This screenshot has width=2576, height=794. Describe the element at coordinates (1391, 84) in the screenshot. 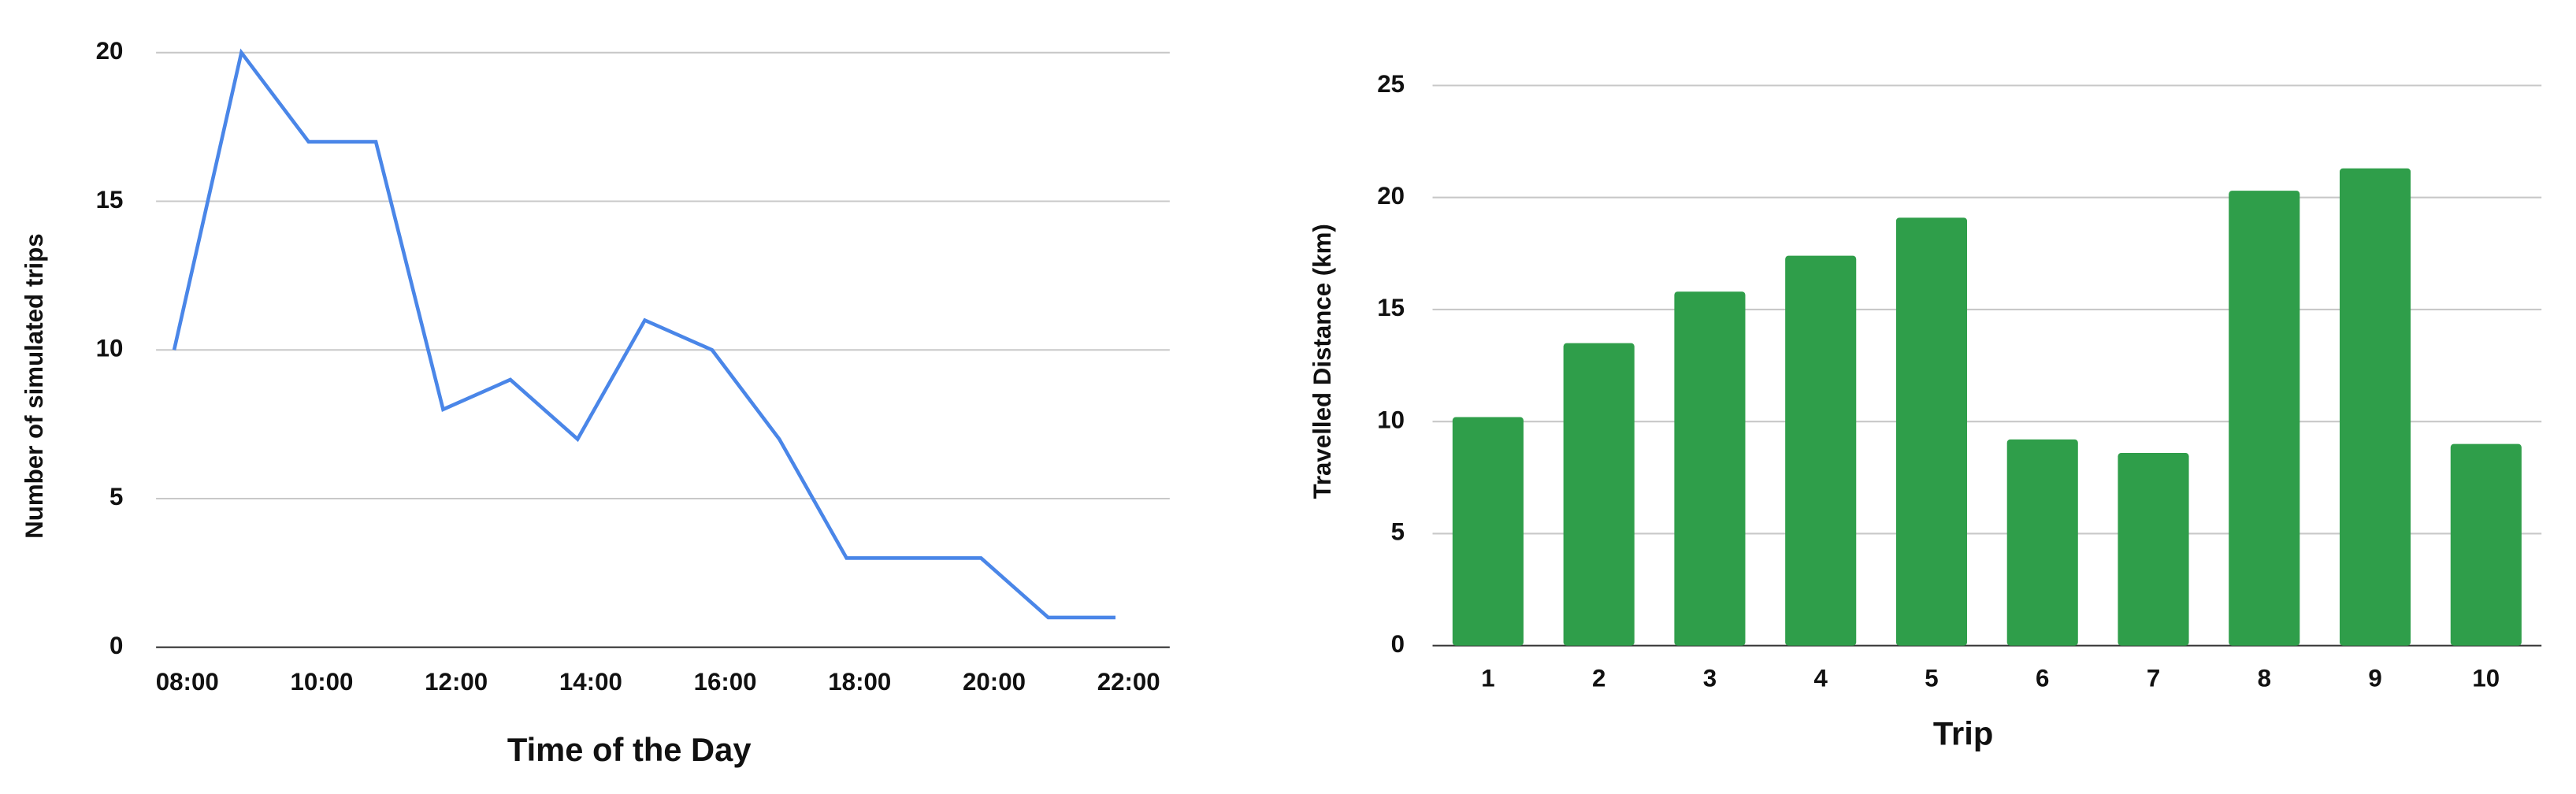

I see `y-tick-label: 25` at that location.